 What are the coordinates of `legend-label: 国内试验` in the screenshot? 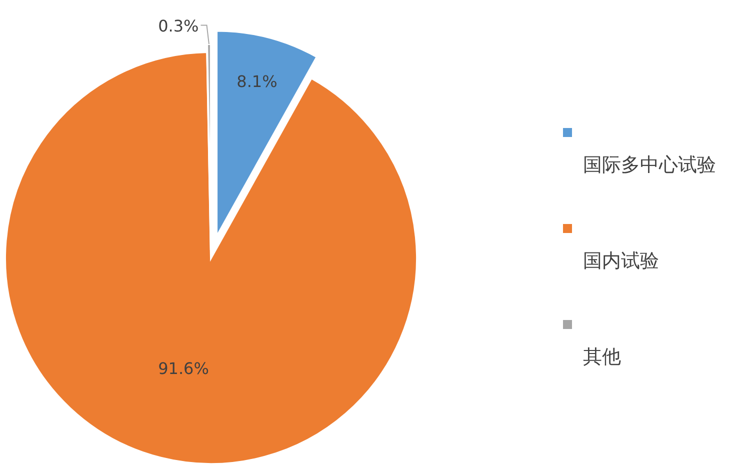 It's located at (621, 261).